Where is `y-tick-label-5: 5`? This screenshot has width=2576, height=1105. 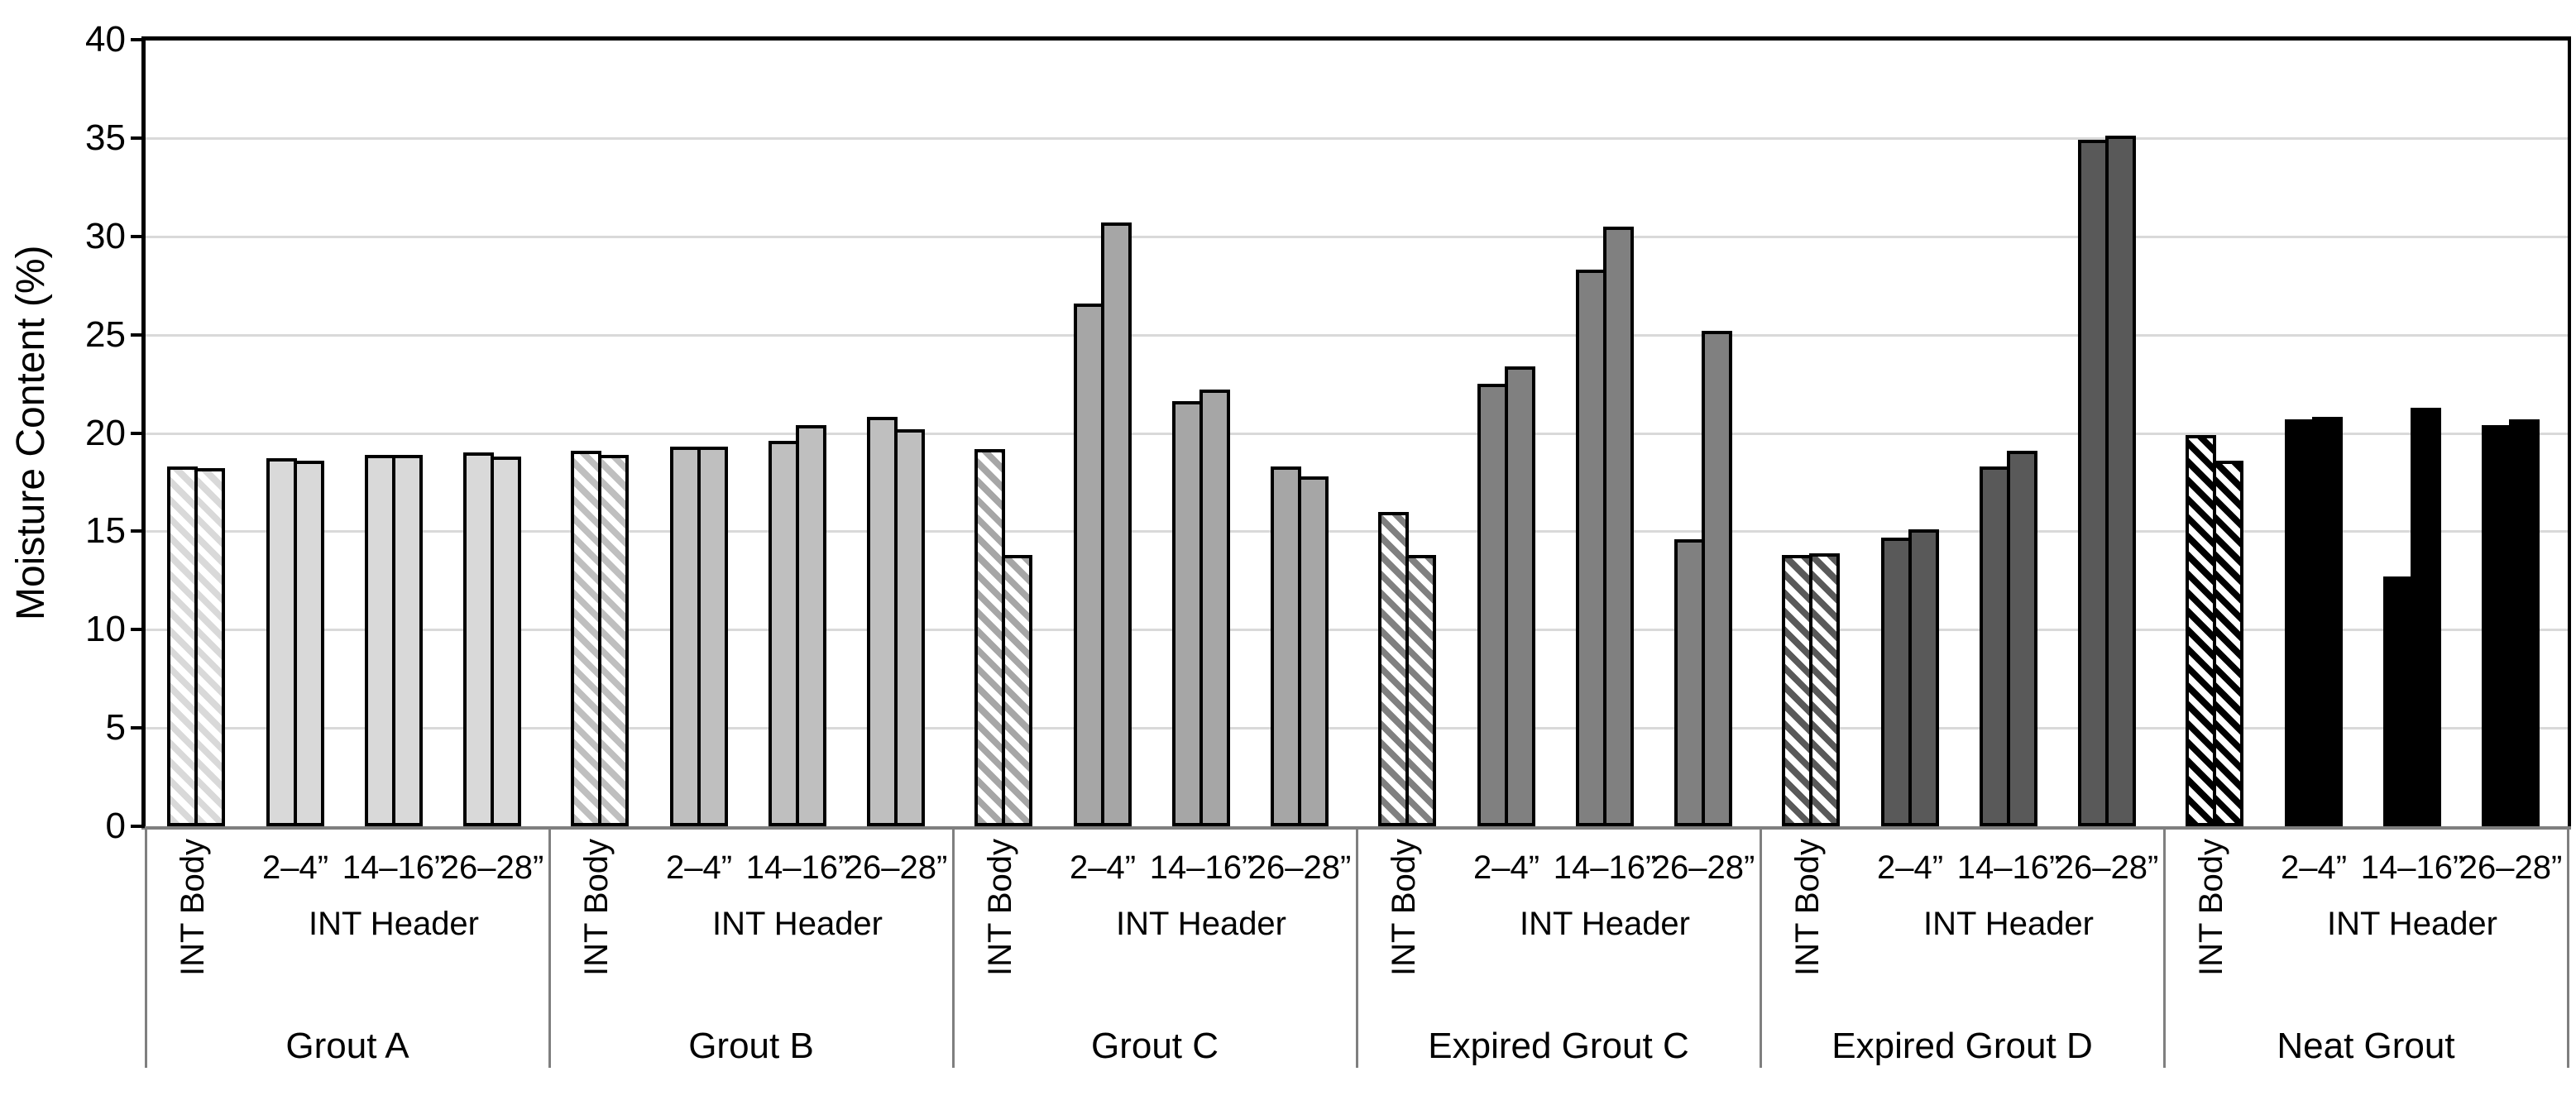 y-tick-label-5: 5 is located at coordinates (116, 728).